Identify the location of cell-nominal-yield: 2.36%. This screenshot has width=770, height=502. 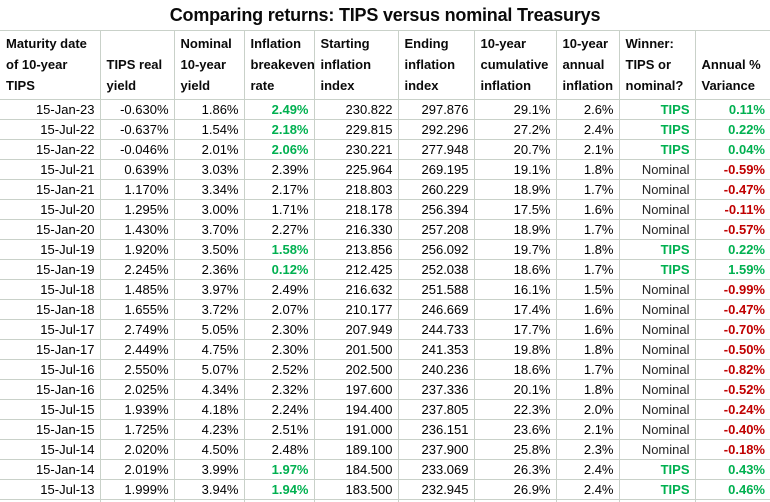
(209, 269).